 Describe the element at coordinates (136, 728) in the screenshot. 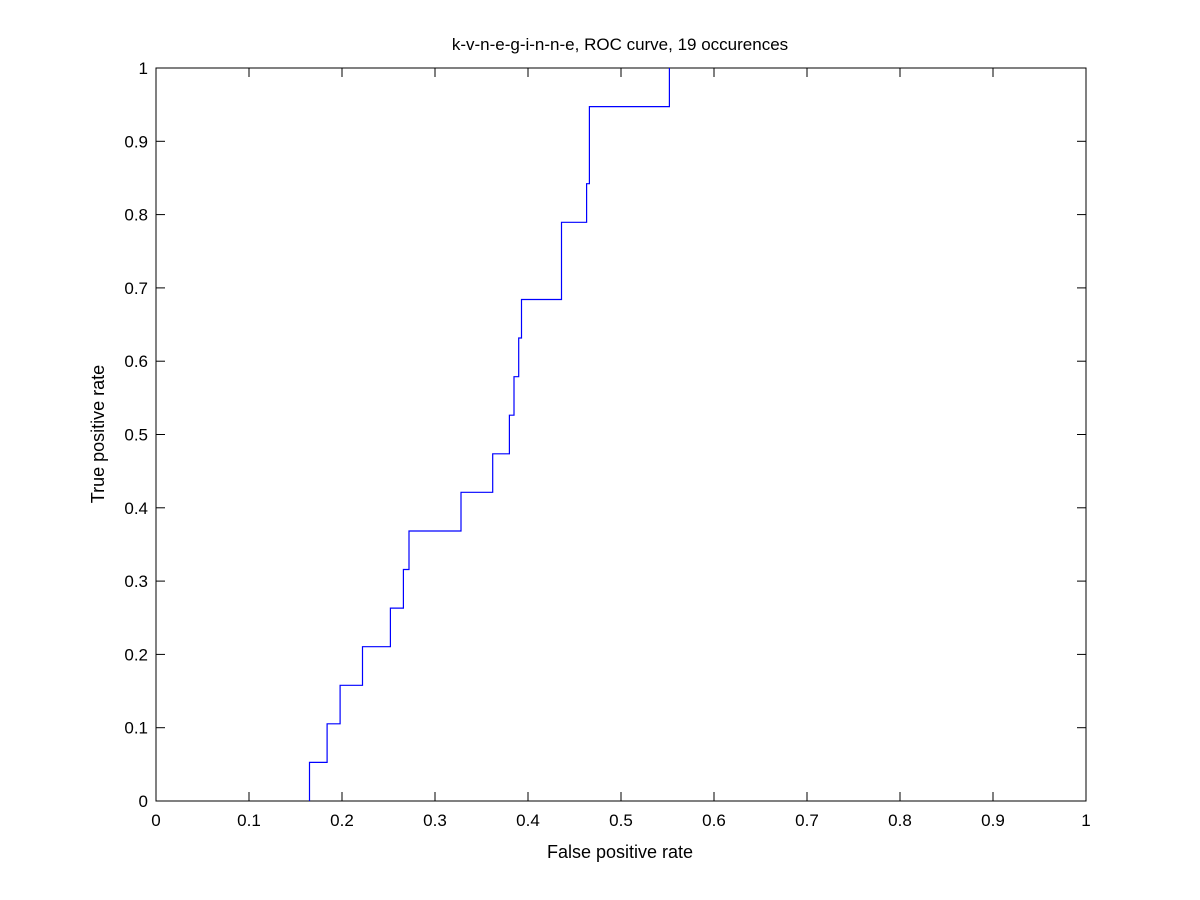

I see `y-tick-label: 0.1` at that location.